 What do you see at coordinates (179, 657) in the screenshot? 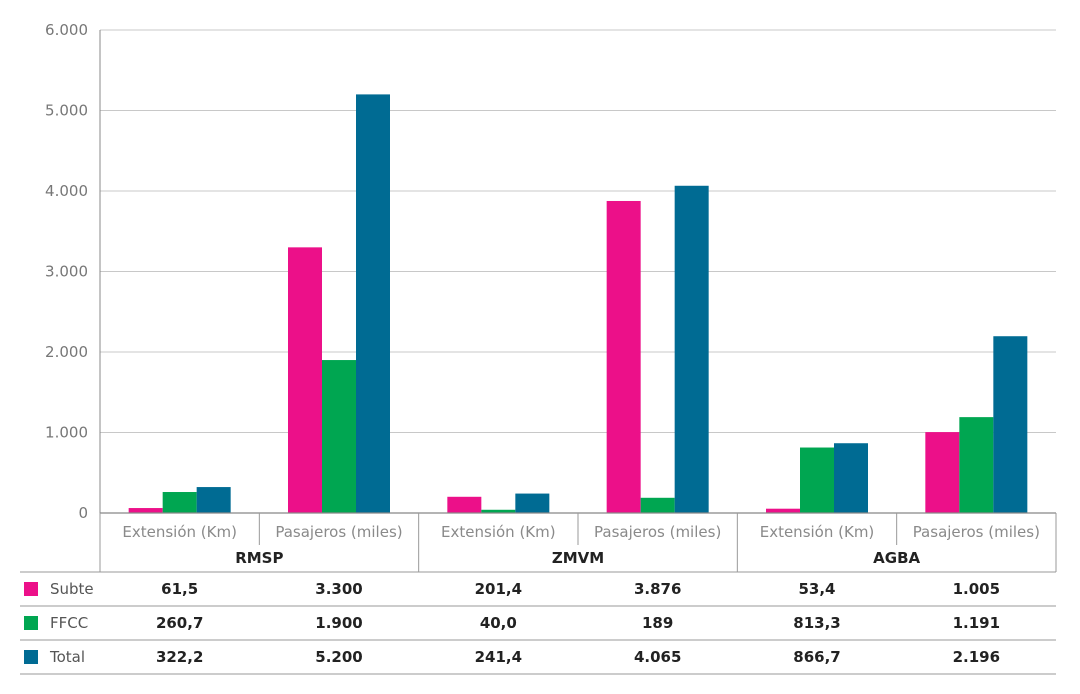
I see `data-label: 322,2` at bounding box center [179, 657].